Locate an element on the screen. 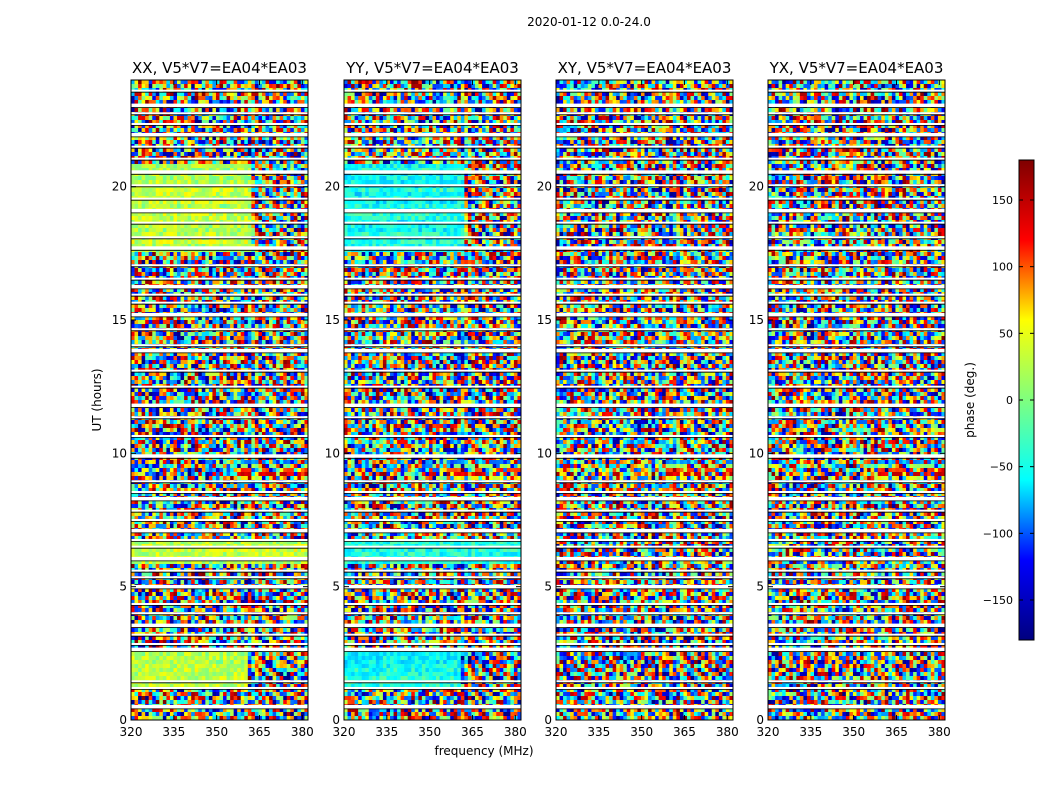 This screenshot has width=1050, height=800. y-tick-label: 5 is located at coordinates (760, 587).